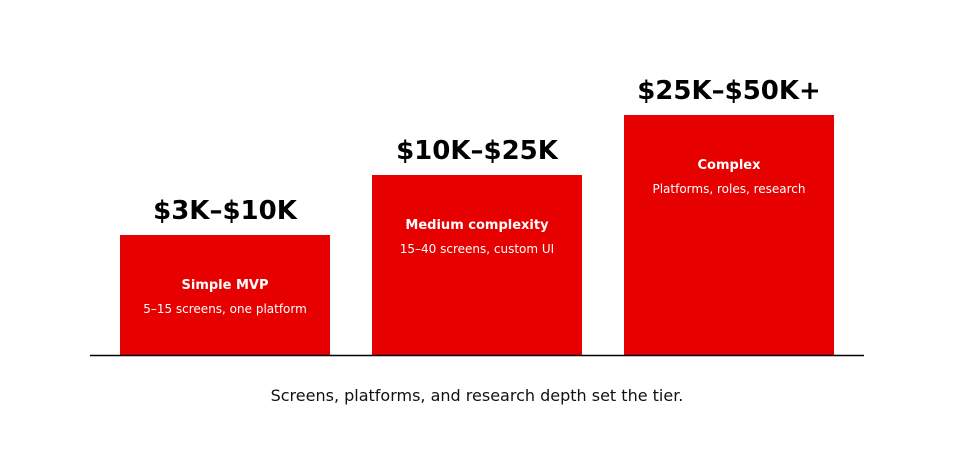 This screenshot has width=954, height=463. What do you see at coordinates (225, 309) in the screenshot?
I see `tier-desc-1: 5–15 screens, one platform` at bounding box center [225, 309].